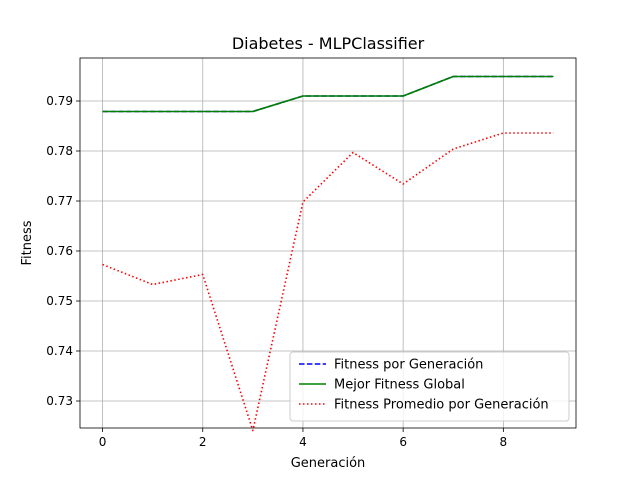 The image size is (640, 480). I want to click on x-axis-label: Generación, so click(328, 463).